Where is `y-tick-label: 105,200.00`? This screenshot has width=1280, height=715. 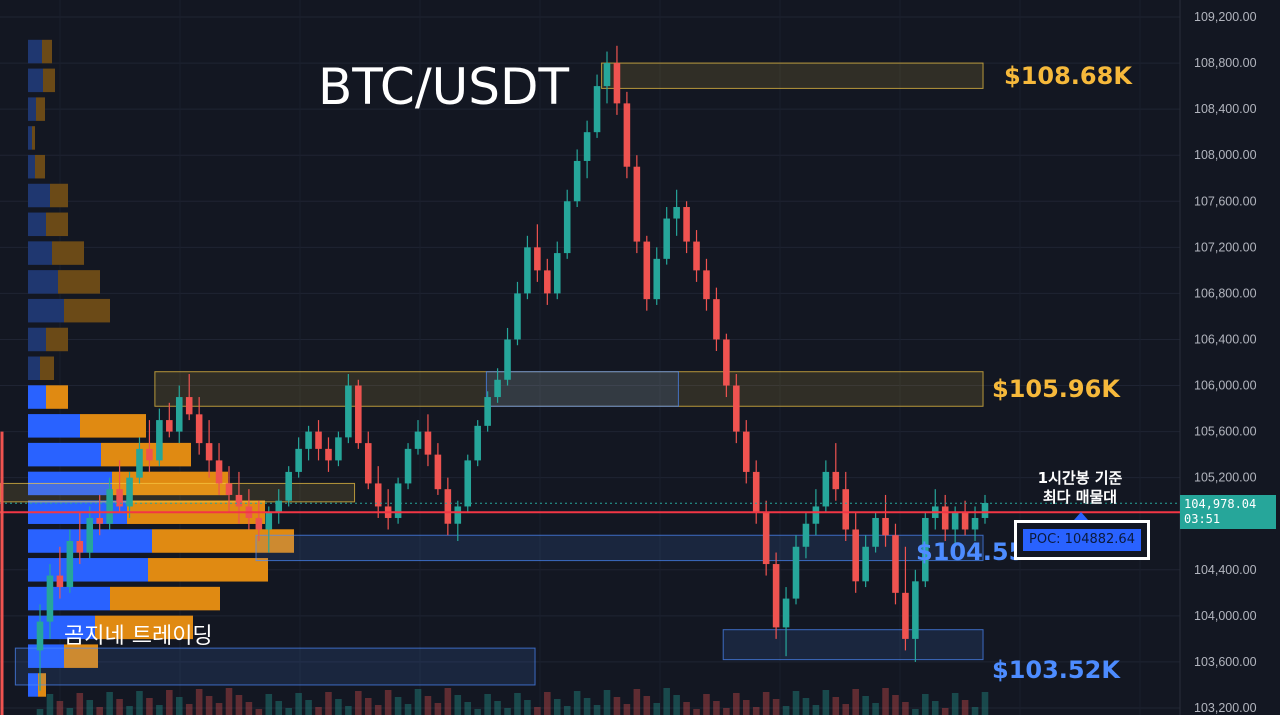 y-tick-label: 105,200.00 is located at coordinates (1225, 478).